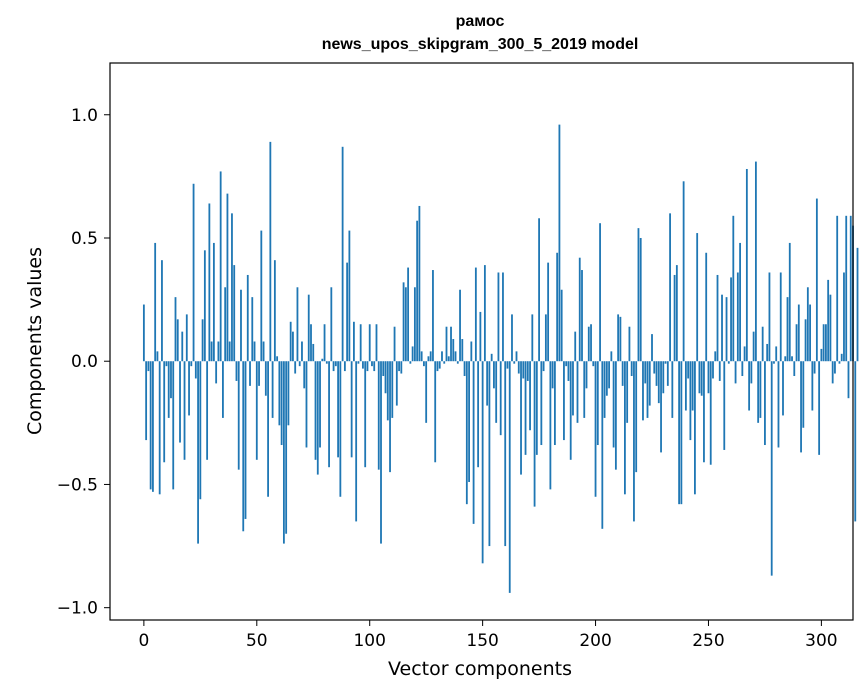 The image size is (867, 696). What do you see at coordinates (84, 116) in the screenshot?
I see `y-tick-label: 1.0` at bounding box center [84, 116].